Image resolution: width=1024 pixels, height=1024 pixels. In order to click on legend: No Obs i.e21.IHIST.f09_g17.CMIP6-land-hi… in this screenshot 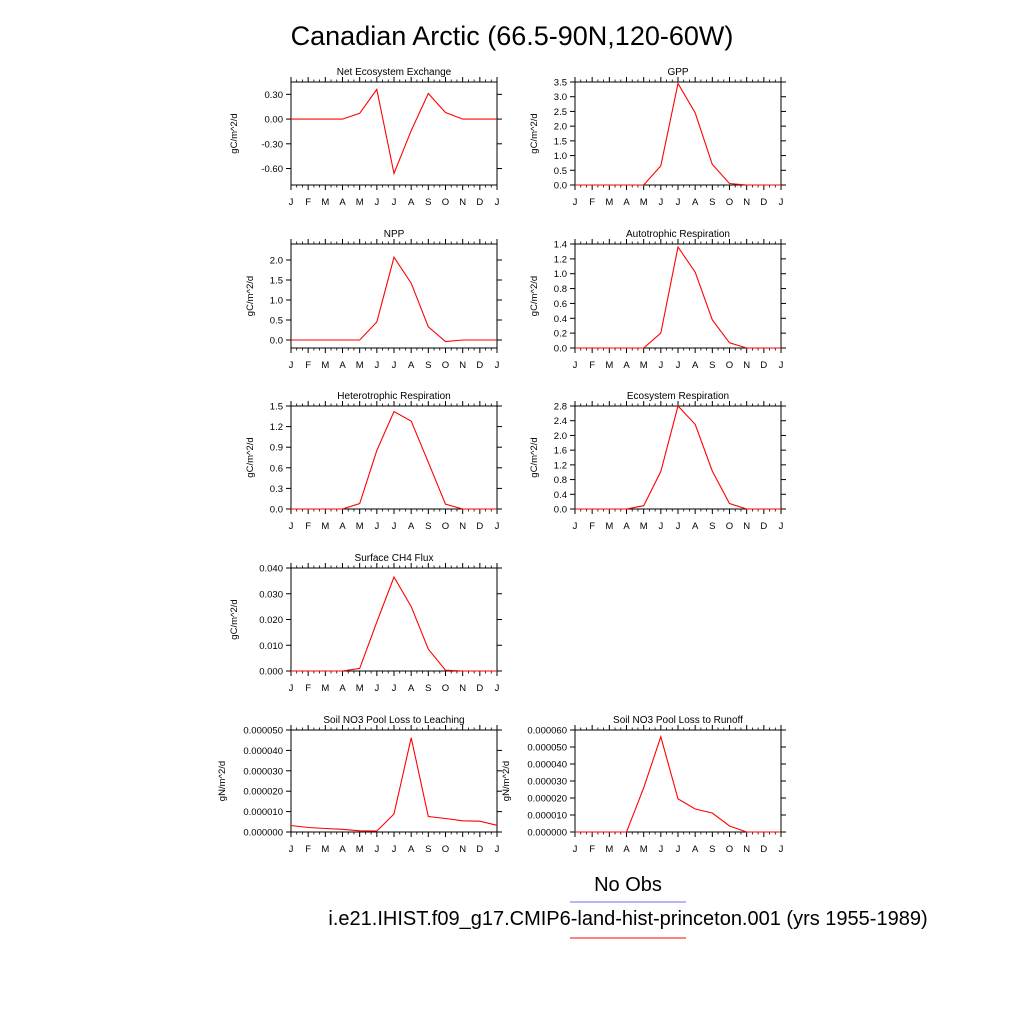, I will do `click(628, 906)`.